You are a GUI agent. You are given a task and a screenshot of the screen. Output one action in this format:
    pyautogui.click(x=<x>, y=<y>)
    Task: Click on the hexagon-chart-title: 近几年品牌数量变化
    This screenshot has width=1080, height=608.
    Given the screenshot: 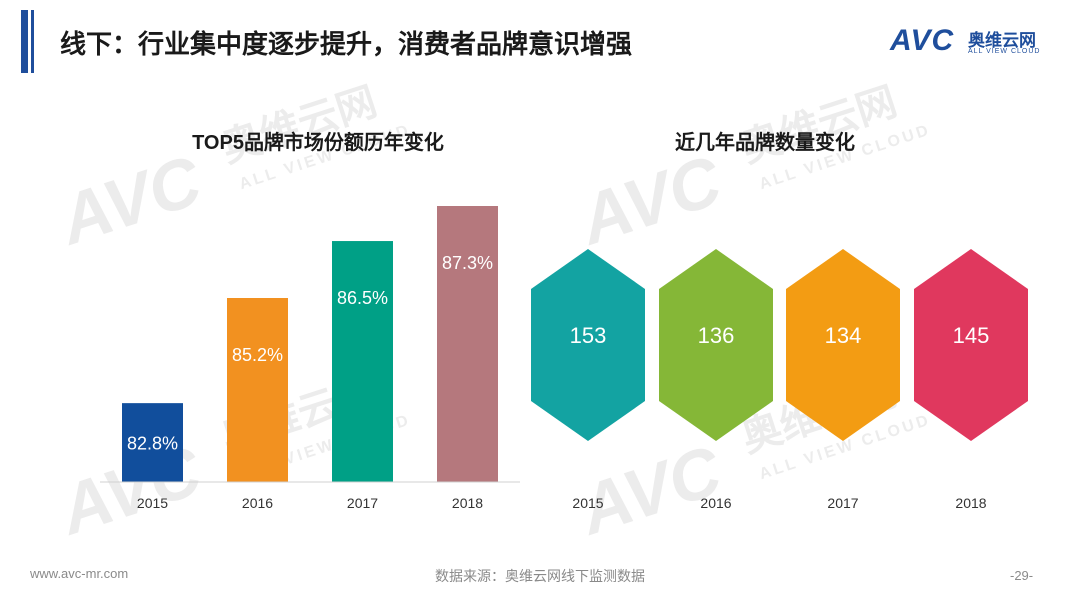 What is the action you would take?
    pyautogui.click(x=765, y=142)
    